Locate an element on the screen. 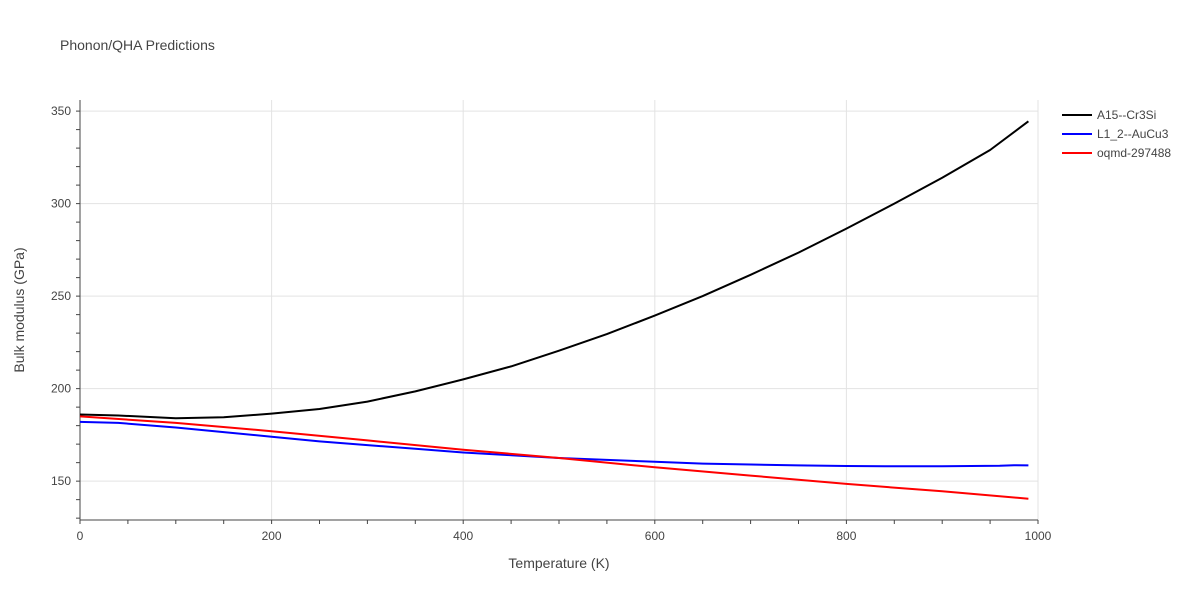 This screenshot has height=600, width=1200. x-tick-label: 1000 is located at coordinates (1038, 536).